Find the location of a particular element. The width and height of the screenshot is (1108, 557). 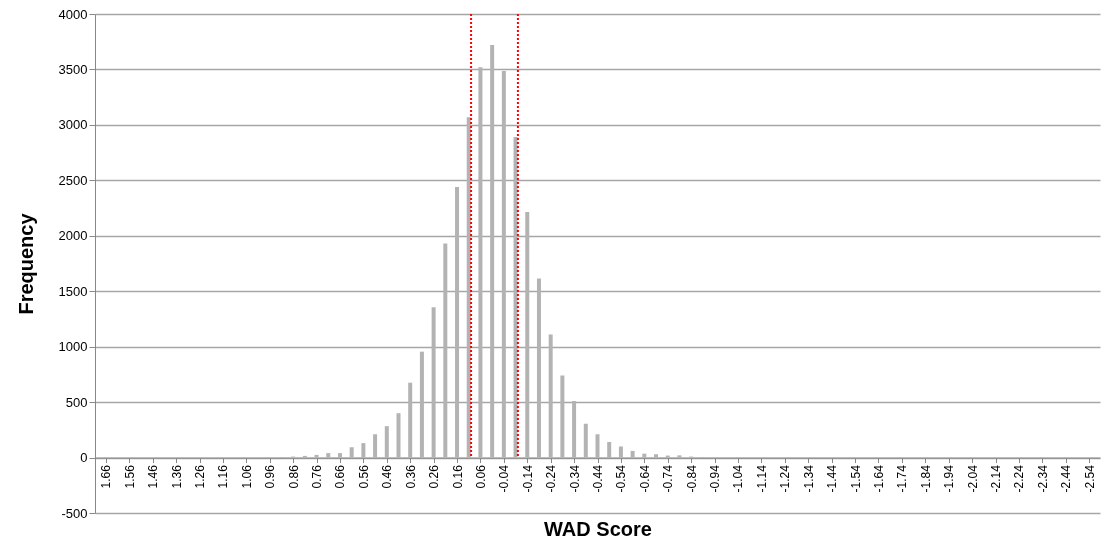

x-tick-label: -1.54 is located at coordinates (855, 478).